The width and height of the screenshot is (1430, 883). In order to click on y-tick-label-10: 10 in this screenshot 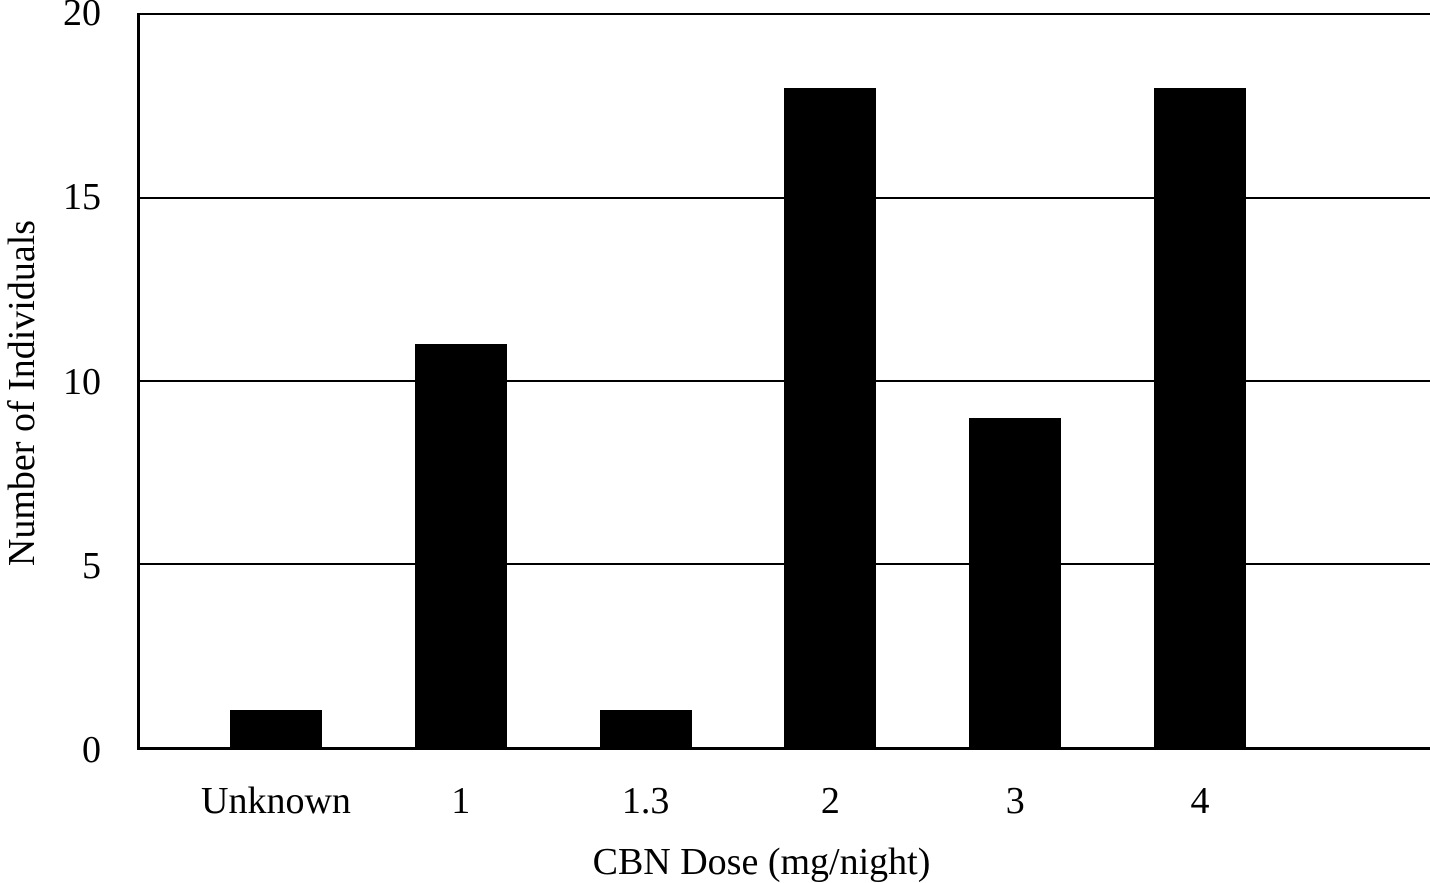, I will do `click(82, 381)`.